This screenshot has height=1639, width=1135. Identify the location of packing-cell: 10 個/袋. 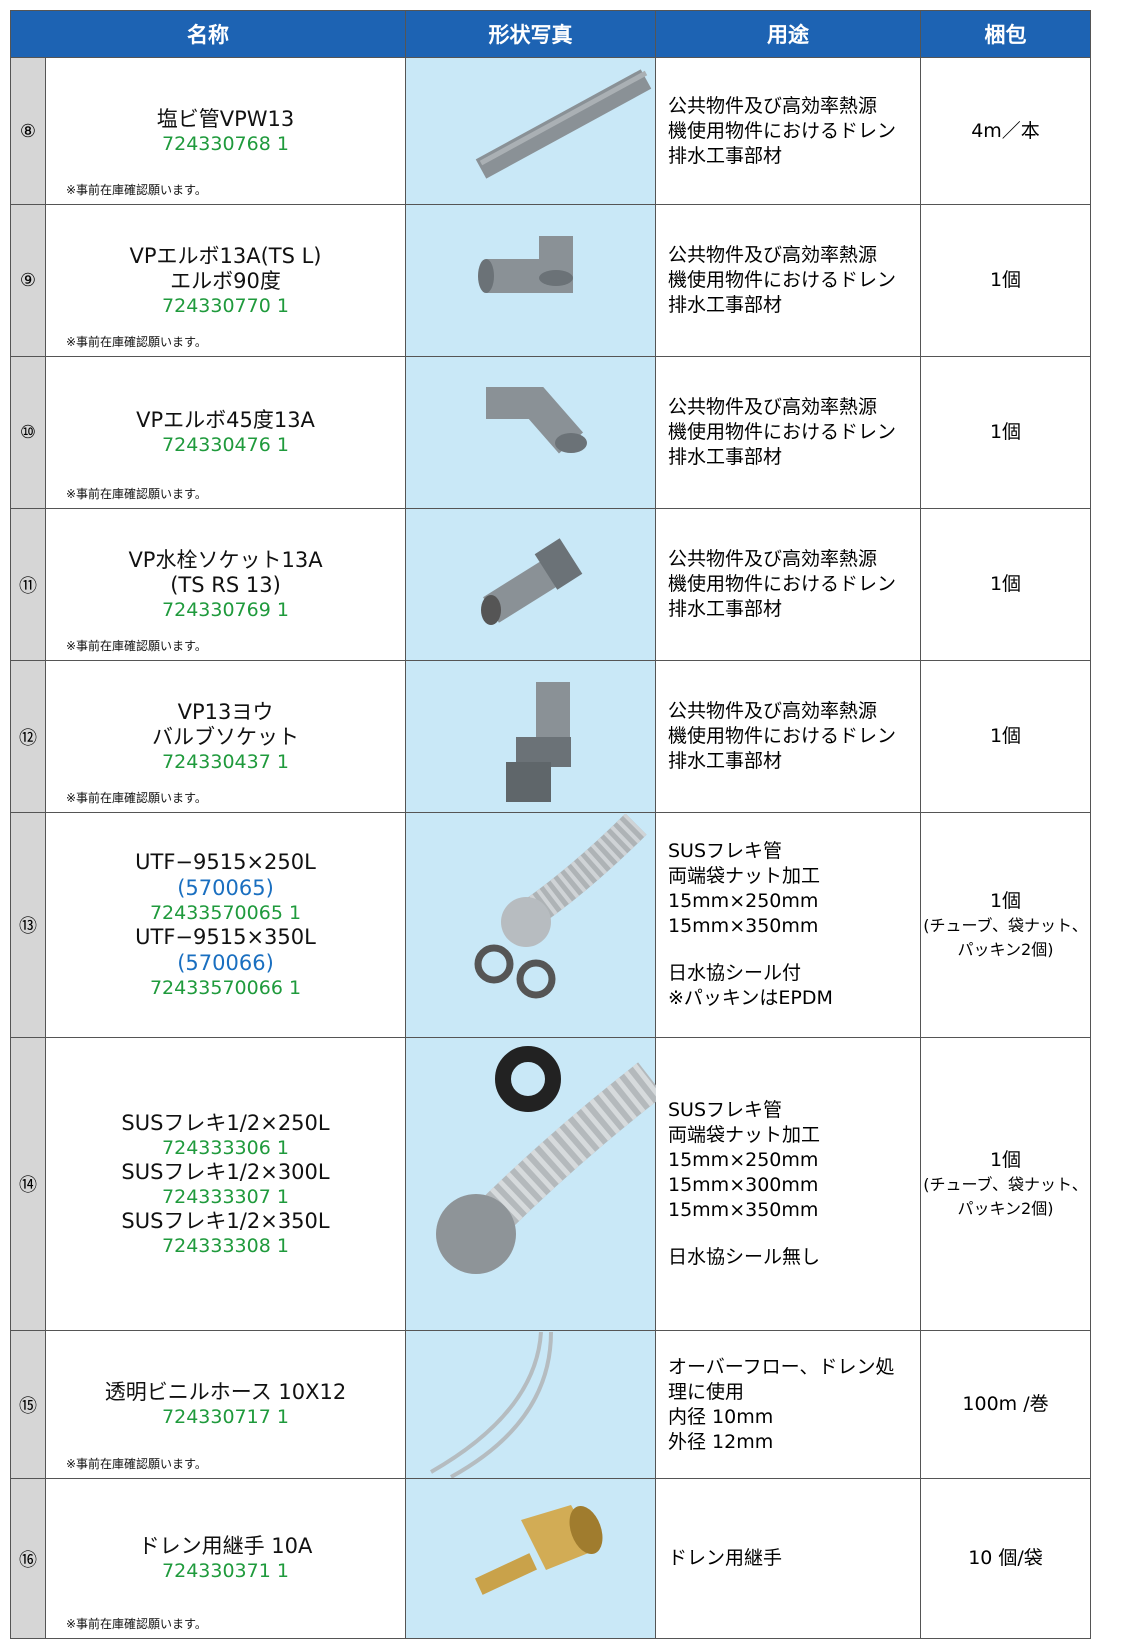
(1005, 1558).